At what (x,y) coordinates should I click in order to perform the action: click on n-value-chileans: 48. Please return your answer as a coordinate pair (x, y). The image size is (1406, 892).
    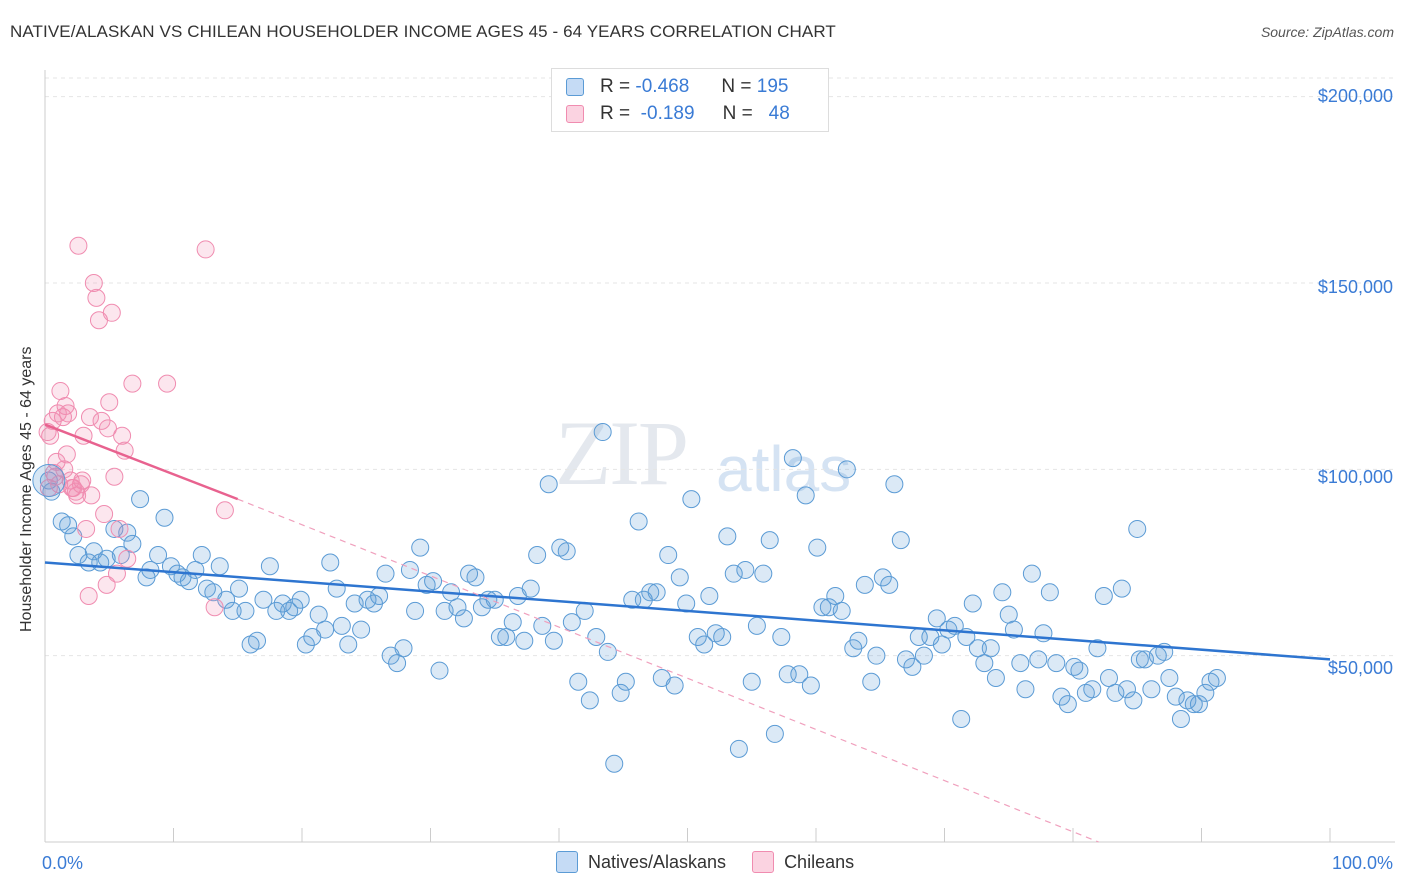
    Looking at the image, I should click on (779, 113).